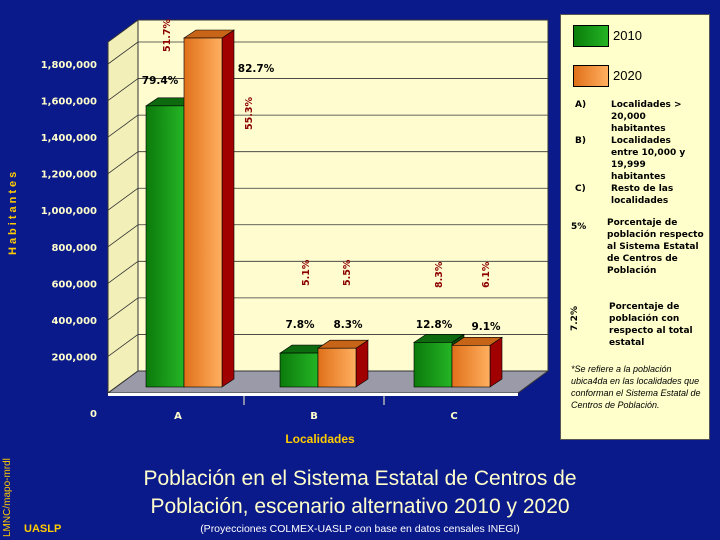  Describe the element at coordinates (347, 272) in the screenshot. I see `rot-label-B-2020: 5.5%` at that location.